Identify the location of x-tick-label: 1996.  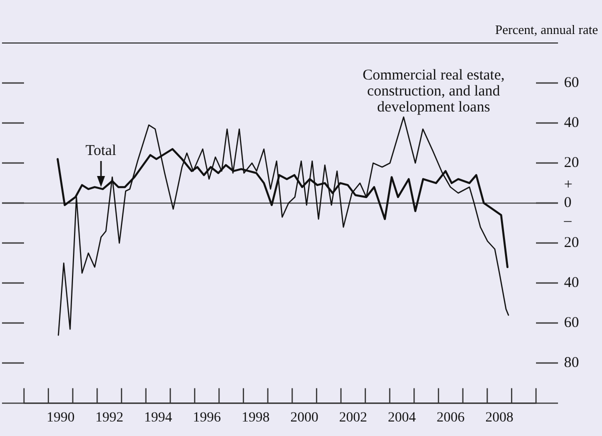
(206, 418).